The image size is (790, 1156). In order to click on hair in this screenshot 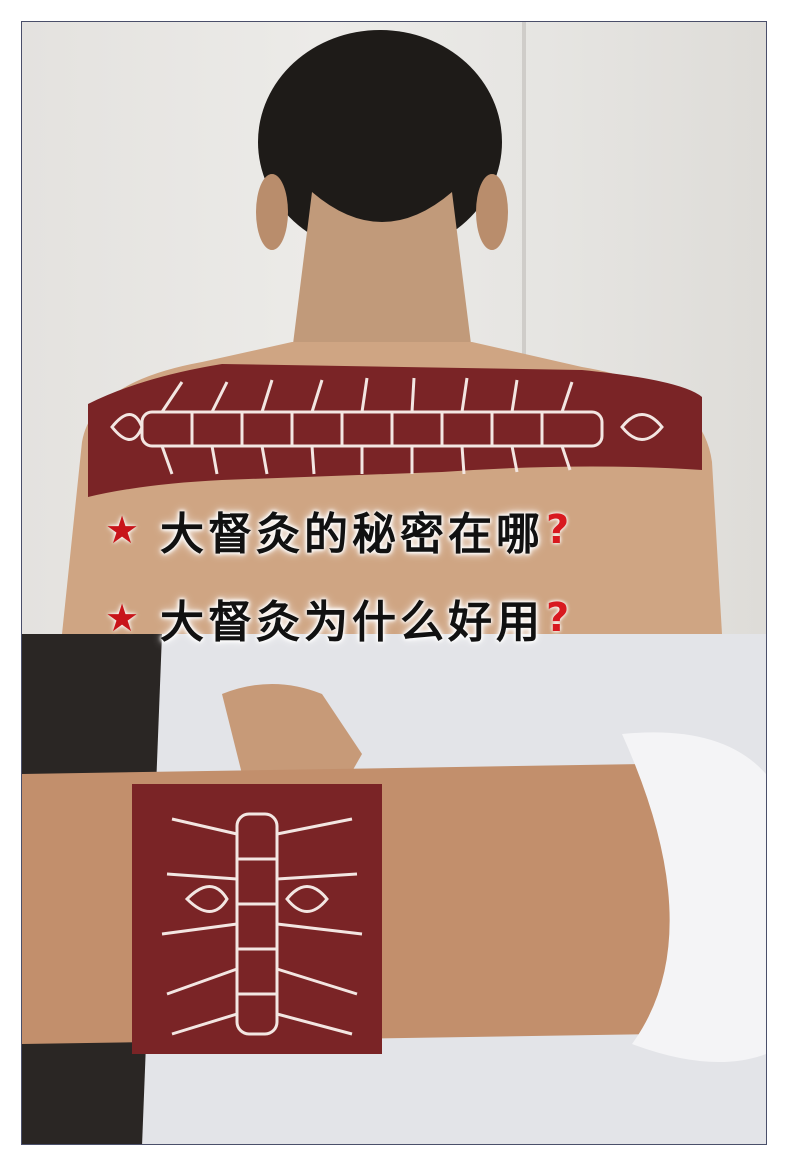, I will do `click(380, 142)`.